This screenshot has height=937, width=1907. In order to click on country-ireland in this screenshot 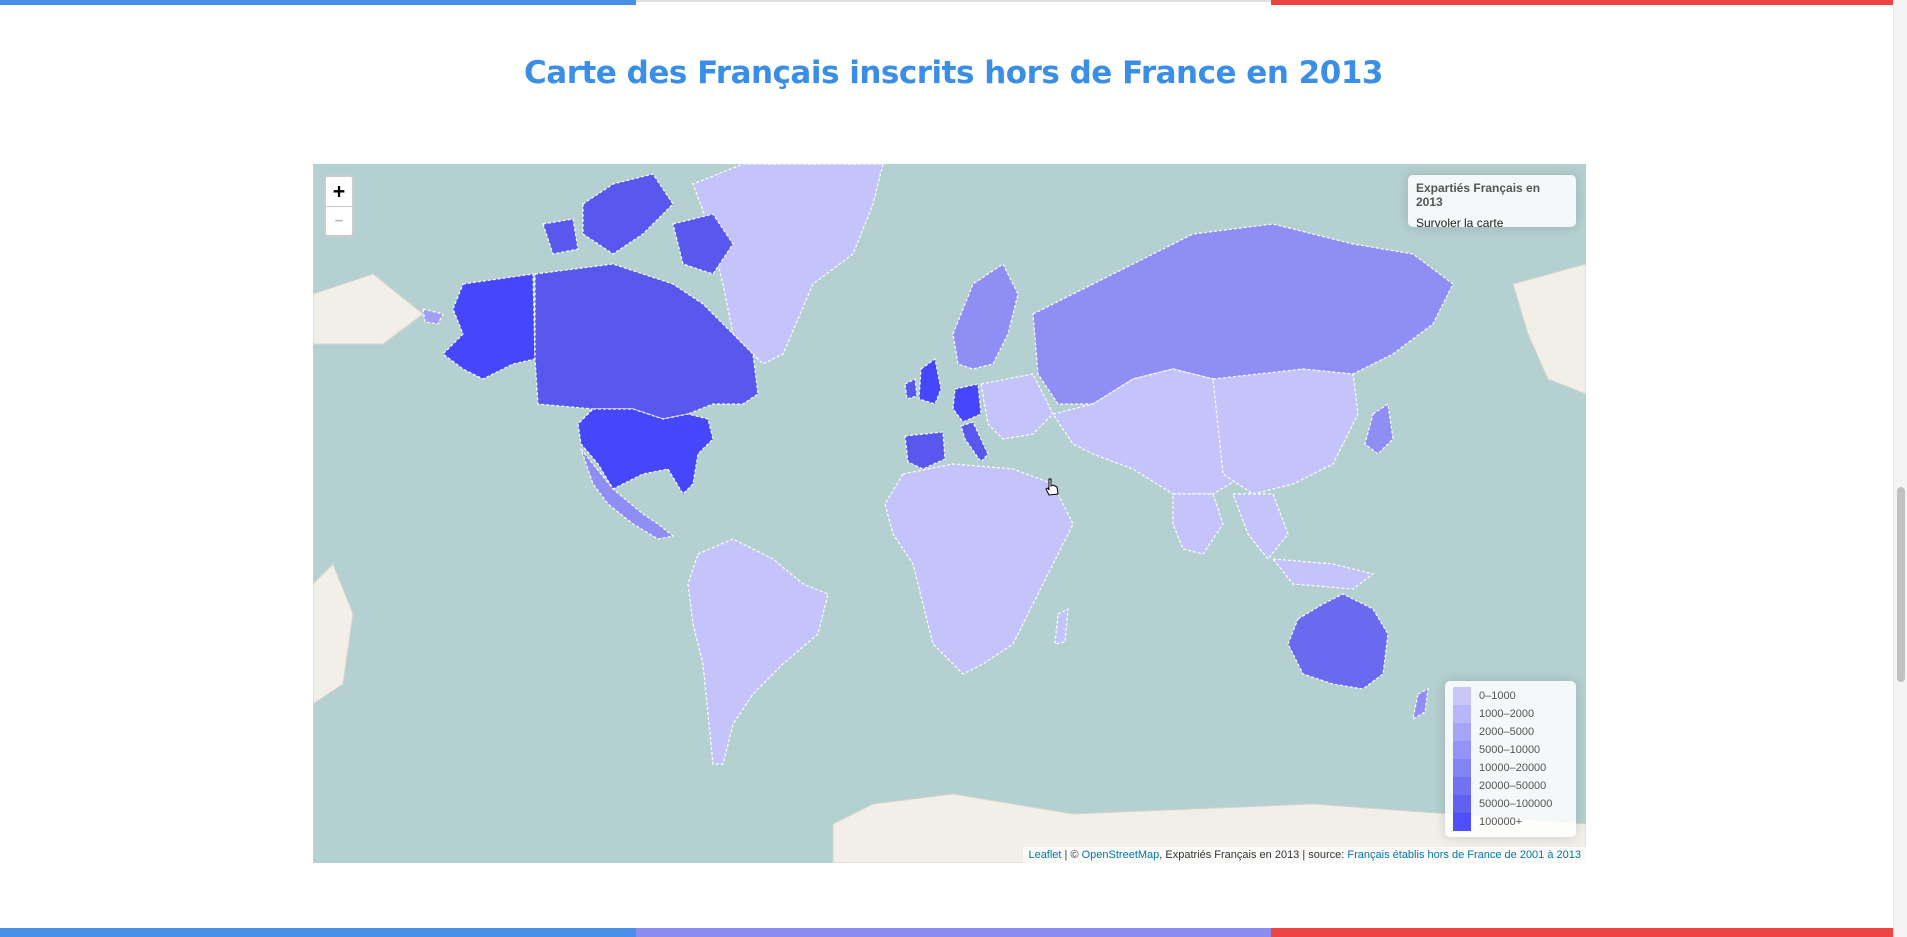, I will do `click(911, 389)`.